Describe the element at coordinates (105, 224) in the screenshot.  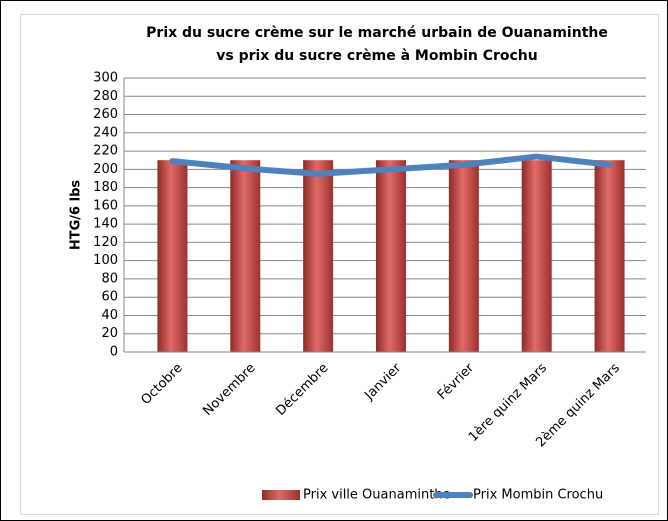
I see `y-tick-label: 140` at that location.